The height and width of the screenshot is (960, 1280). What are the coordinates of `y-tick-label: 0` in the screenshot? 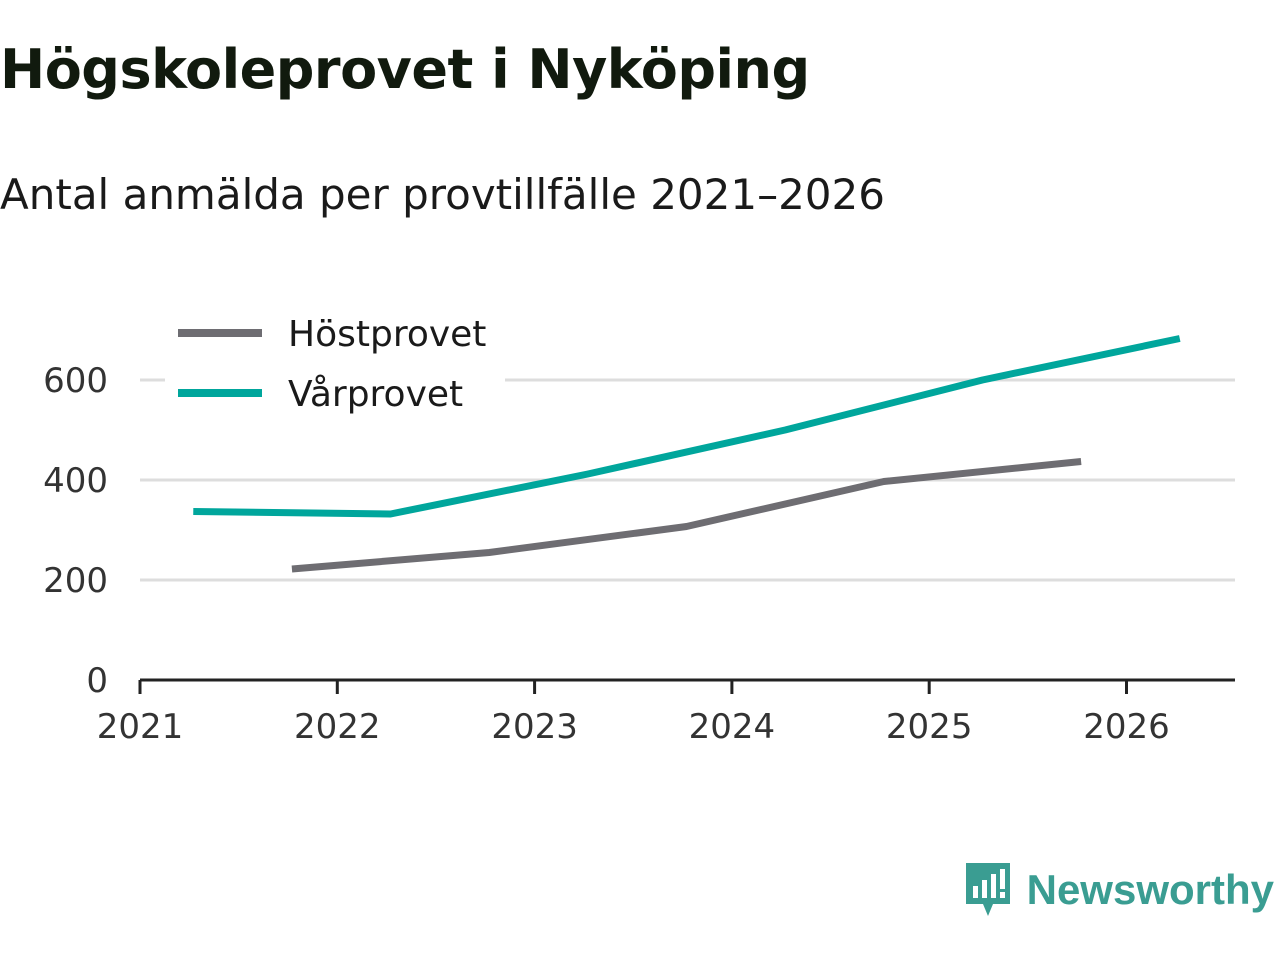 It's located at (97, 681).